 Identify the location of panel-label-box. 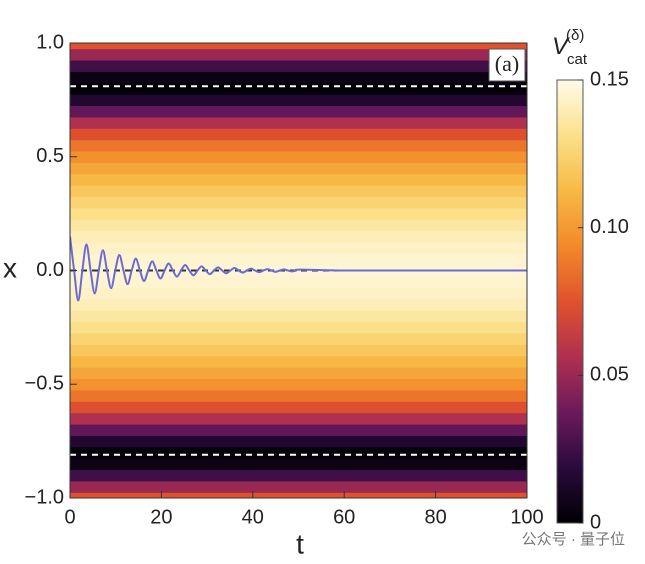
(507, 65).